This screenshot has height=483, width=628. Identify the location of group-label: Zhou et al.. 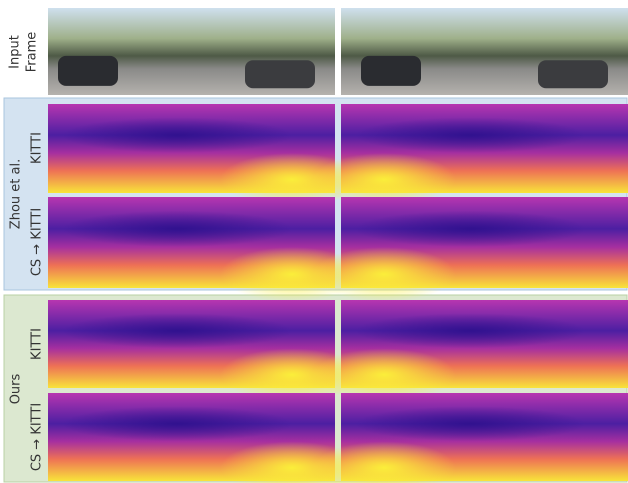
(16, 194).